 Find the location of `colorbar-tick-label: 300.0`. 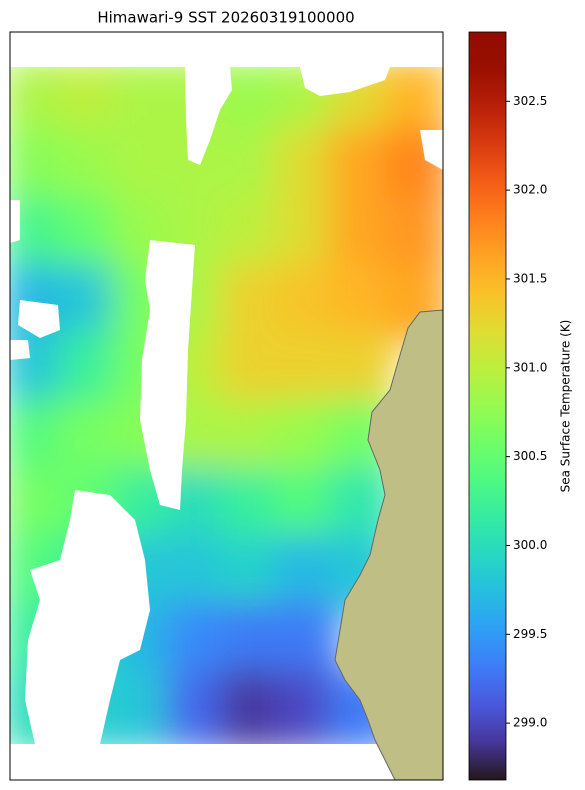

colorbar-tick-label: 300.0 is located at coordinates (530, 545).